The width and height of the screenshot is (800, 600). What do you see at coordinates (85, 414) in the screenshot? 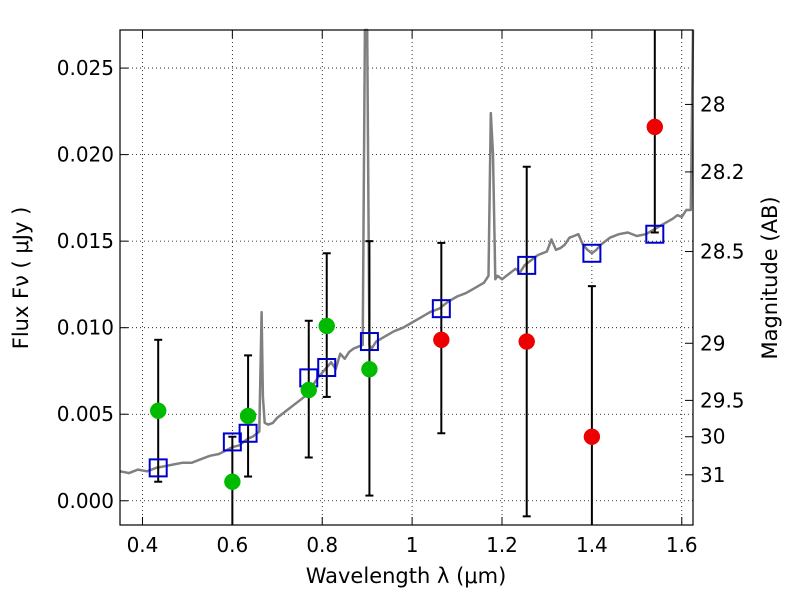
I see `y-tick-label: 0.005` at bounding box center [85, 414].